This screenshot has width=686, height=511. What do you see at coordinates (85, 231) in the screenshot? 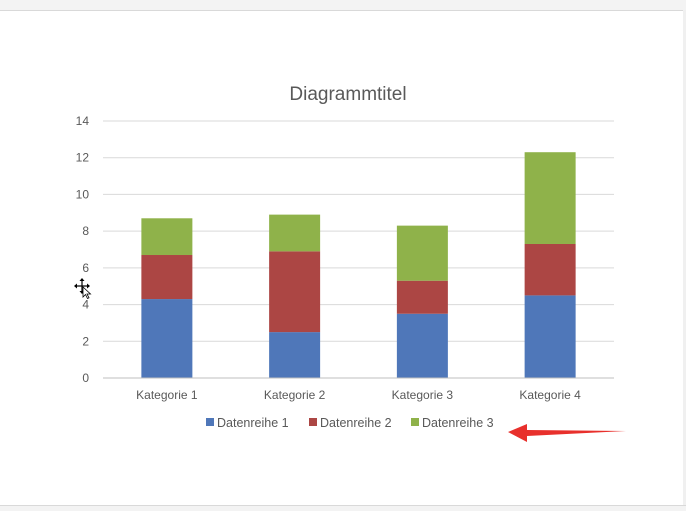
I see `y-tick-label: 8` at bounding box center [85, 231].